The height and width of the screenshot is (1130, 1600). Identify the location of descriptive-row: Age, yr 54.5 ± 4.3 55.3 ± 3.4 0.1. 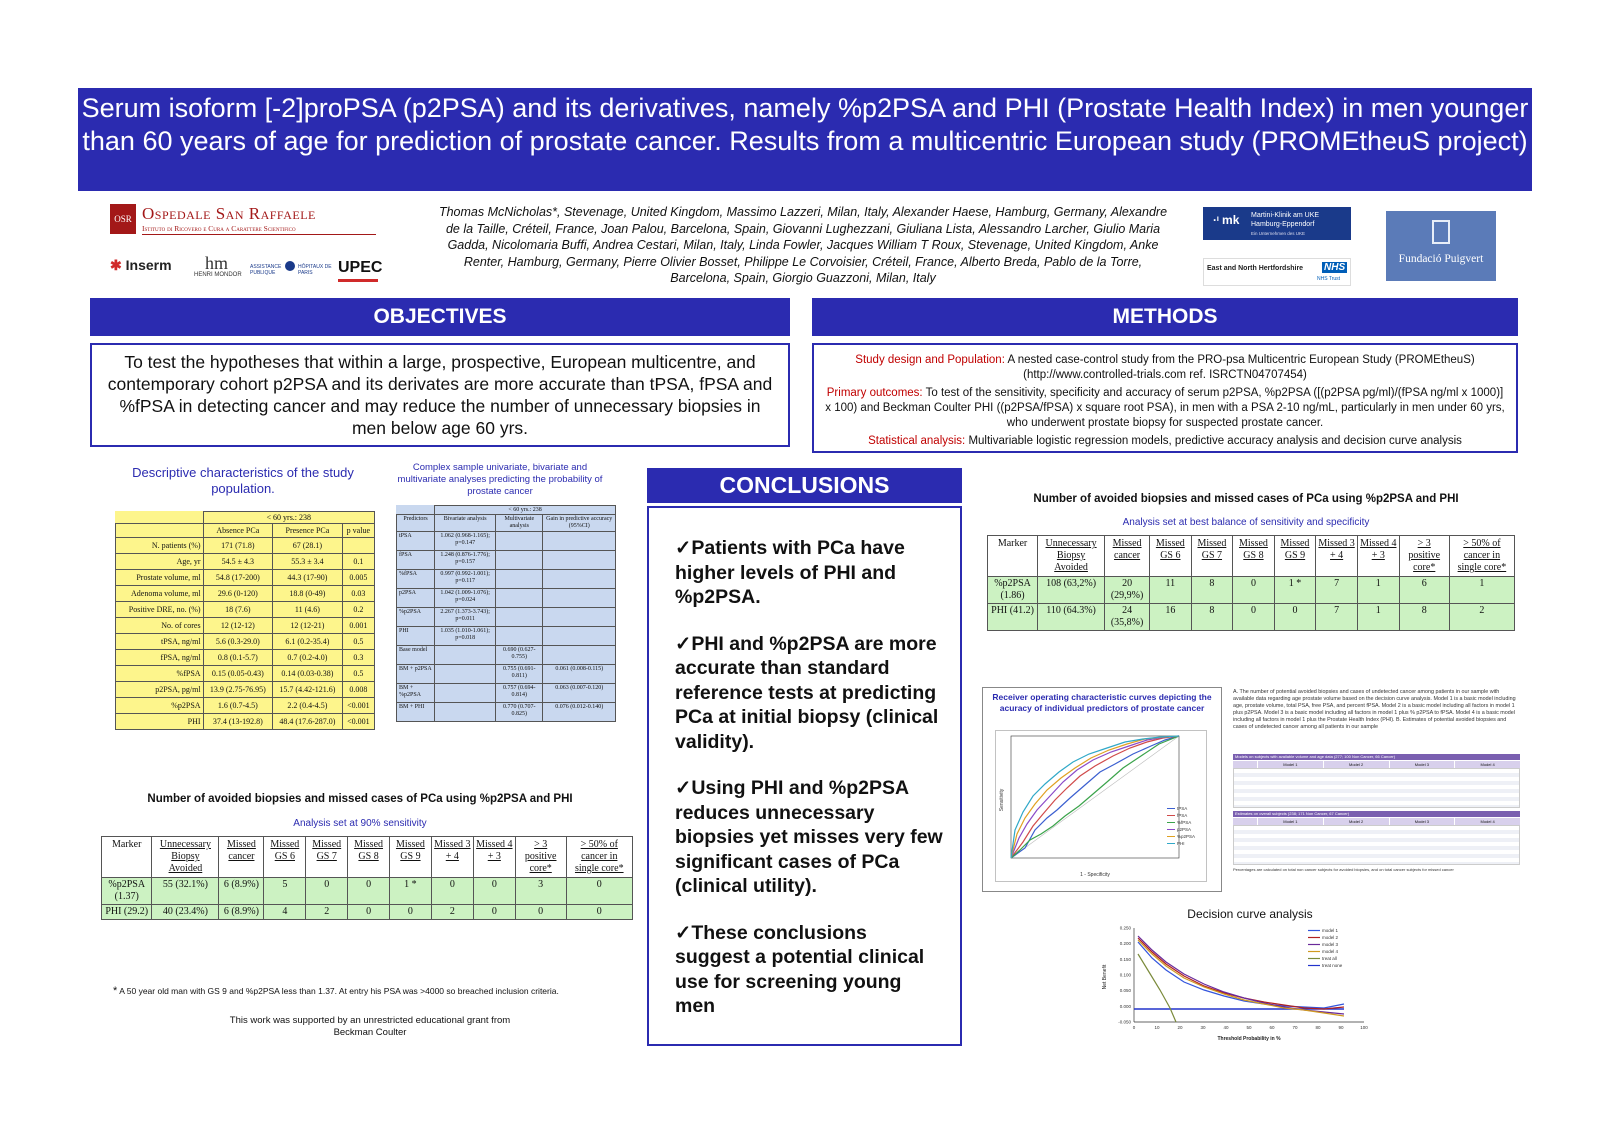
(245, 561).